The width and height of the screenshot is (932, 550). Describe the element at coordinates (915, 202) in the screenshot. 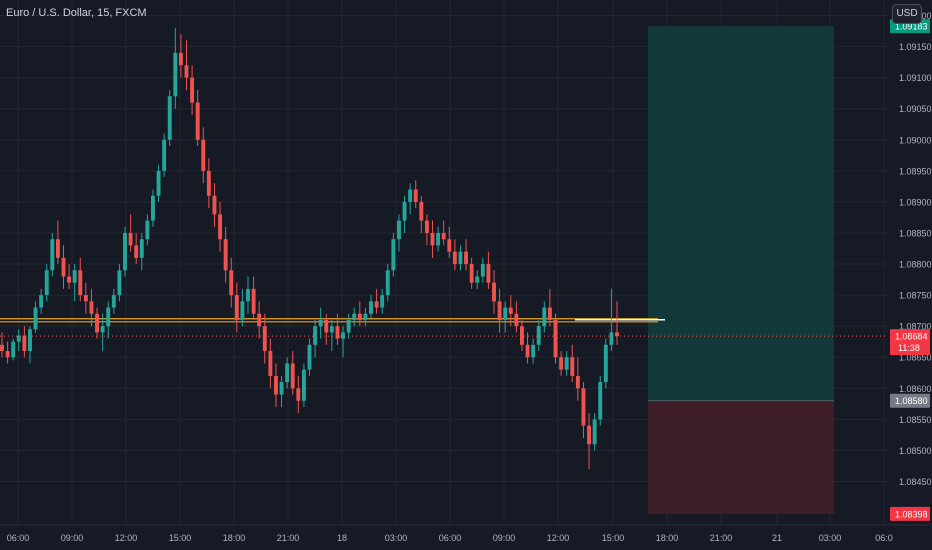

I see `y-tick-label: 1.08900` at that location.